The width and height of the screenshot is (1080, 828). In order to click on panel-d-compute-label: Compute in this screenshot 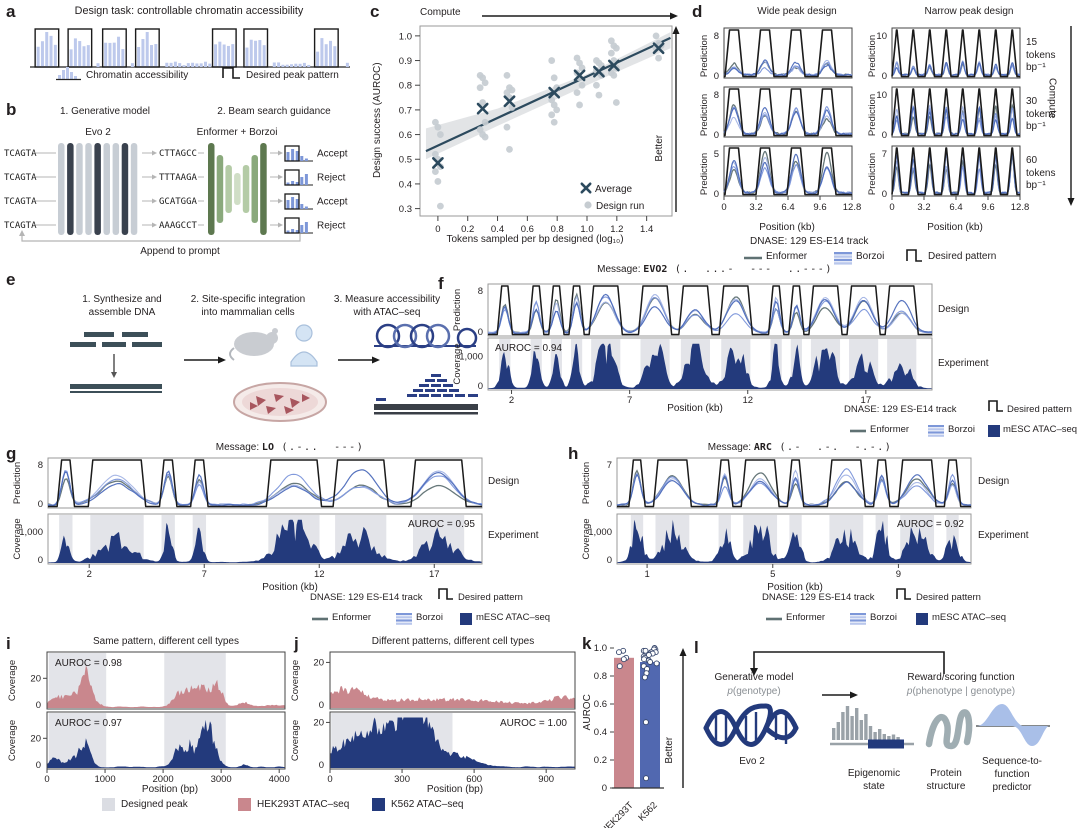, I will do `click(1052, 98)`.